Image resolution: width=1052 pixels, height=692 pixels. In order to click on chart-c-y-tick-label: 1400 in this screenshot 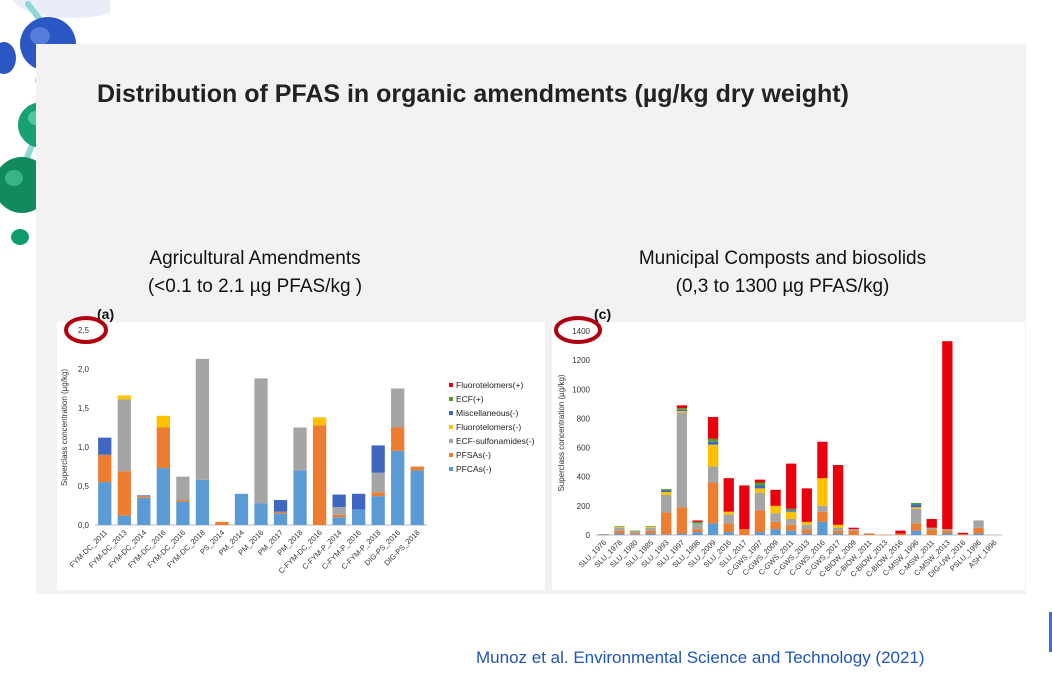, I will do `click(581, 331)`.